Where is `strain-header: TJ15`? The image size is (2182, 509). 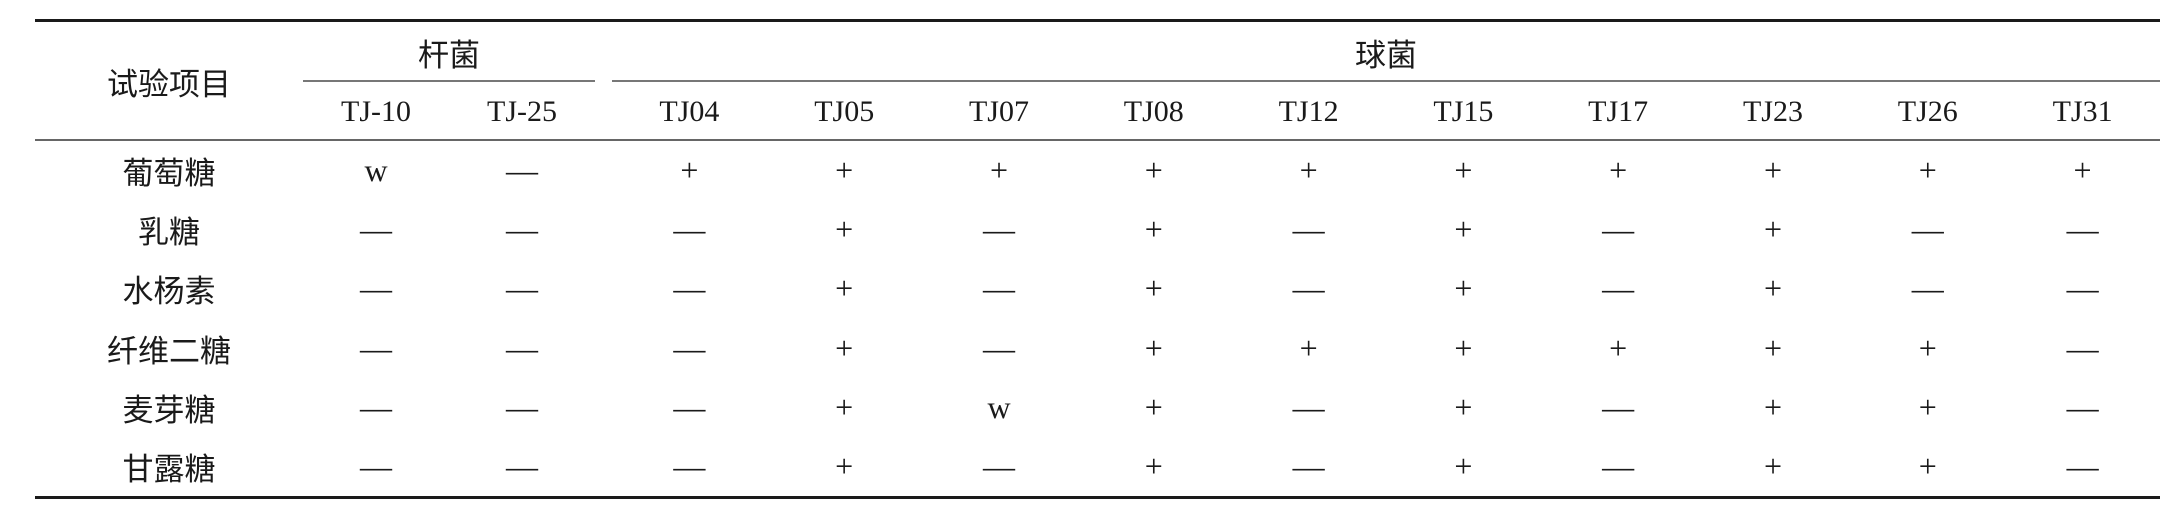
strain-header: TJ15 is located at coordinates (1463, 111).